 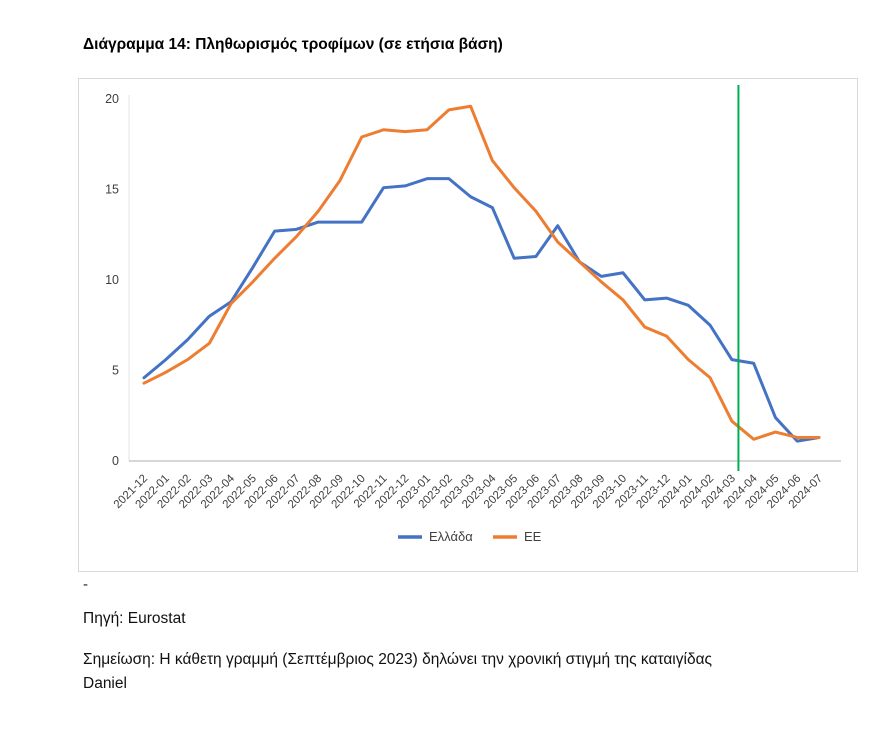 I want to click on y-axis-tick-label: 15, so click(x=112, y=190).